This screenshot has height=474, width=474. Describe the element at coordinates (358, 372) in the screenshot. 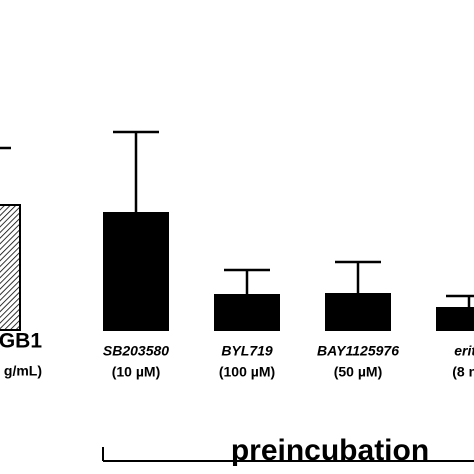

I see `x-tick-sublabel: (50 µM)` at that location.